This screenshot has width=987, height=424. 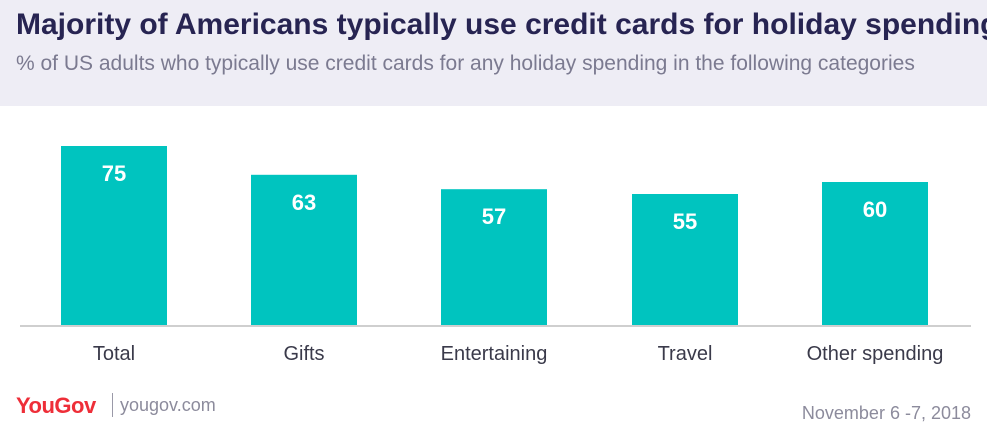 I want to click on bar-other-spending, so click(x=875, y=254).